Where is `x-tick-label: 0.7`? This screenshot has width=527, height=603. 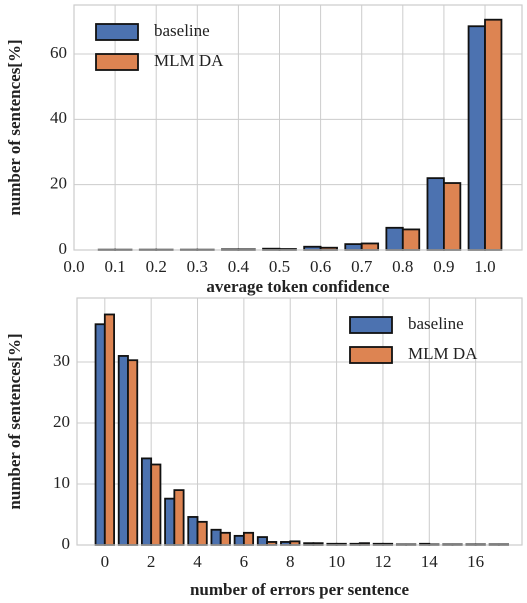
x-tick-label: 0.7 is located at coordinates (362, 266).